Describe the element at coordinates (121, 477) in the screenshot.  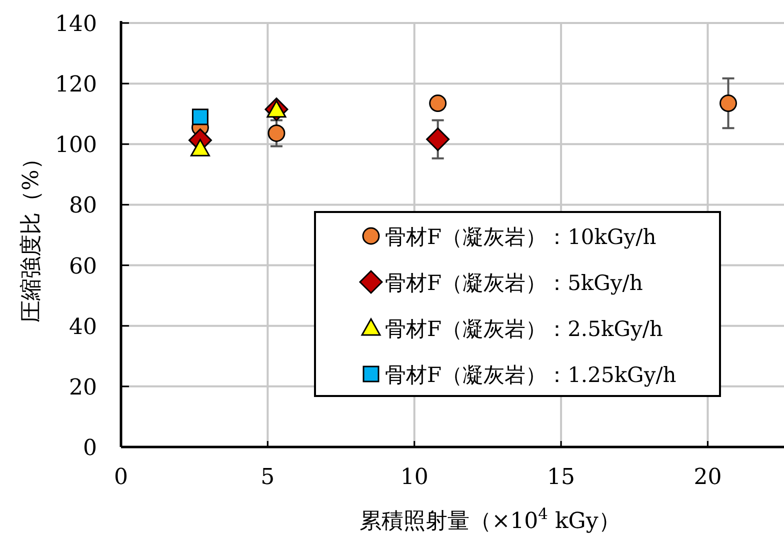
I see `x-tick-label: 0` at that location.